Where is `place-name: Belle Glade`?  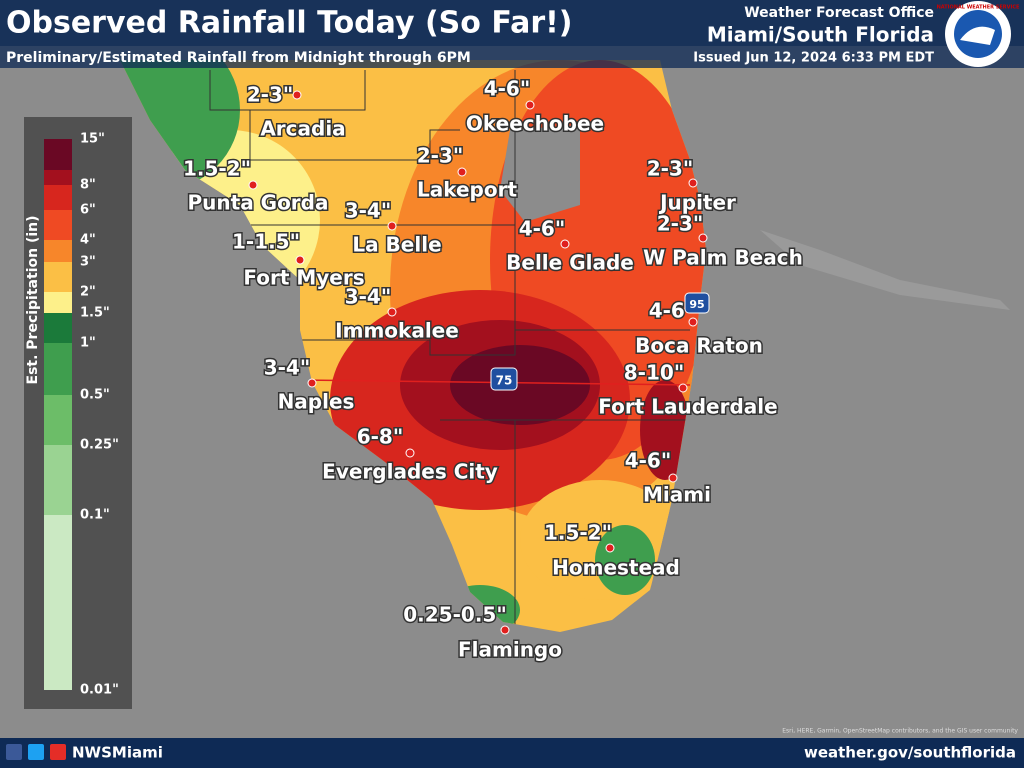 place-name: Belle Glade is located at coordinates (570, 263).